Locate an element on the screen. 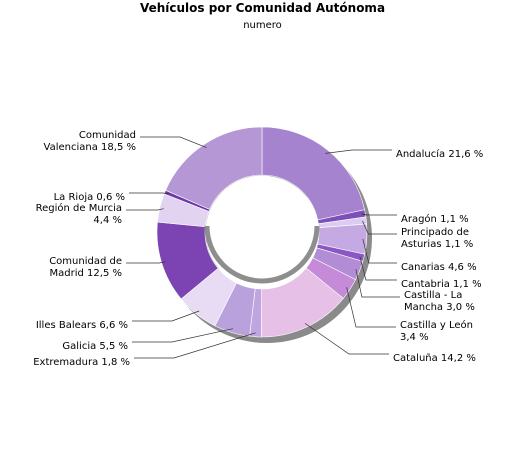  leader-andalucia is located at coordinates (358, 151).